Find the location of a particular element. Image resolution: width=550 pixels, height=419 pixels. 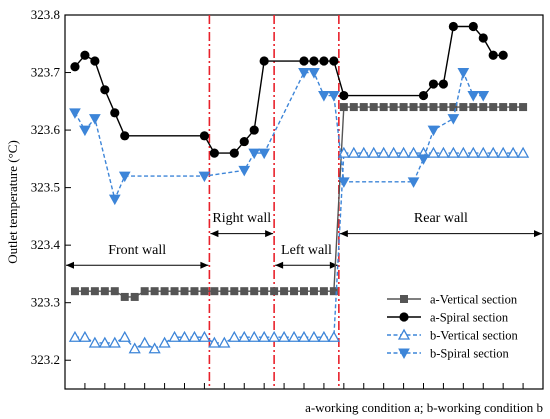

region-label: Front wall is located at coordinates (137, 250).